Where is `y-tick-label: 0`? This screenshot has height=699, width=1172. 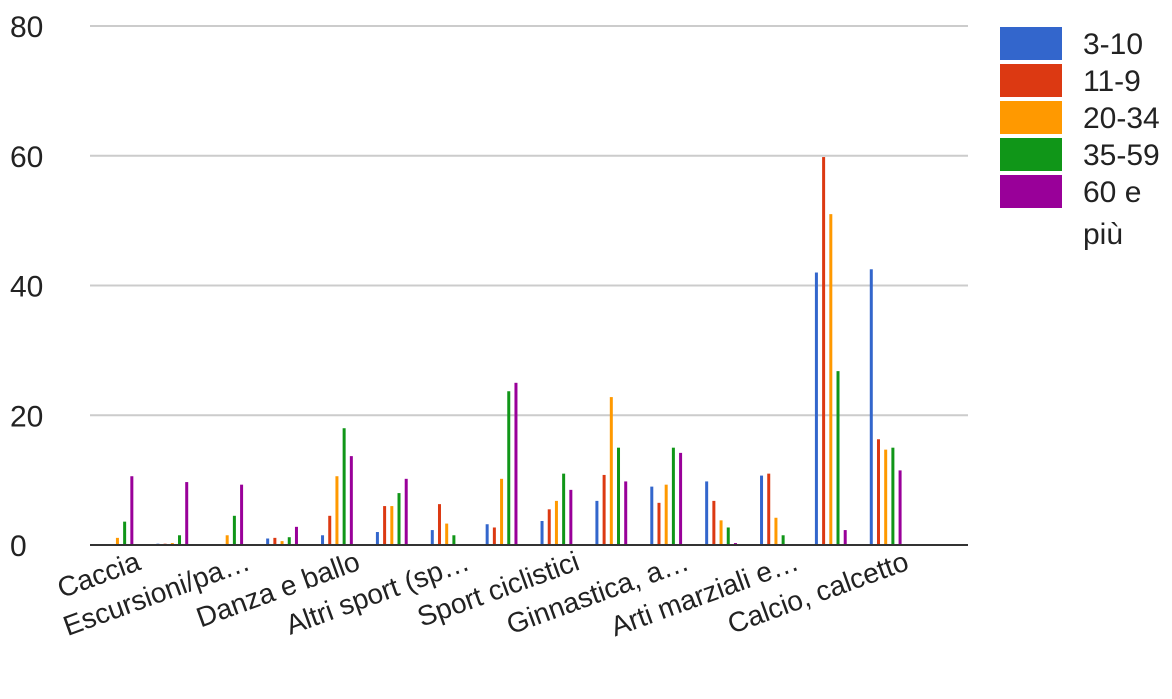
y-tick-label: 0 is located at coordinates (18, 546).